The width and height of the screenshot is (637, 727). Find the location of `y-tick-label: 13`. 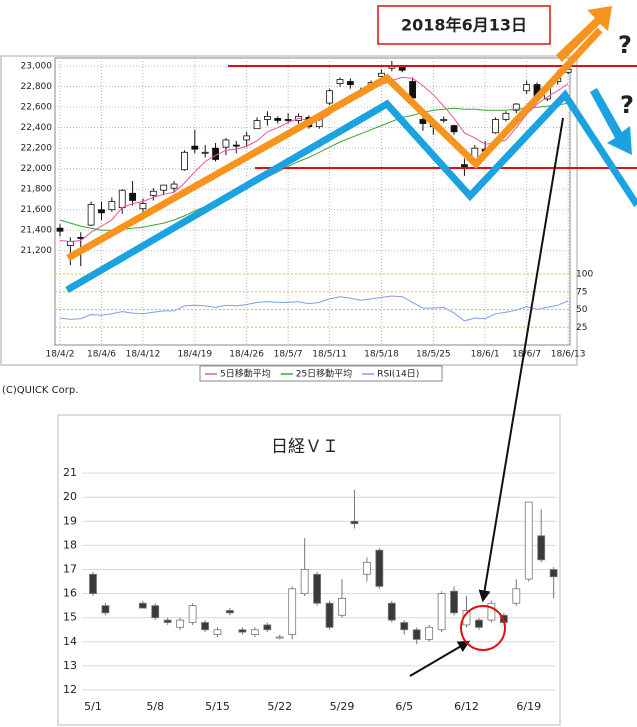

y-tick-label: 13 is located at coordinates (70, 665).